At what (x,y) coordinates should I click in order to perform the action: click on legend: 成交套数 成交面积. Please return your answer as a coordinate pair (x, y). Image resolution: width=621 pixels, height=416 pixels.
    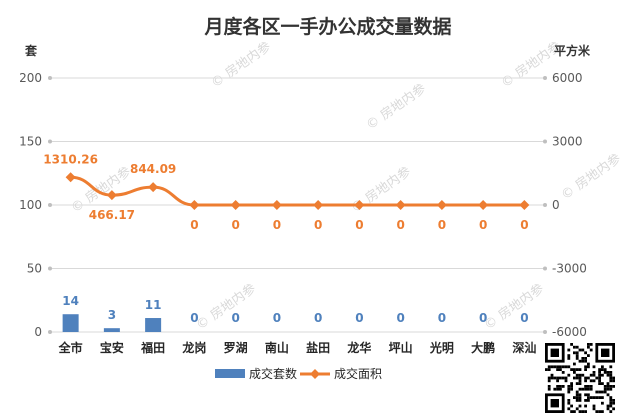
    Looking at the image, I should click on (298, 373).